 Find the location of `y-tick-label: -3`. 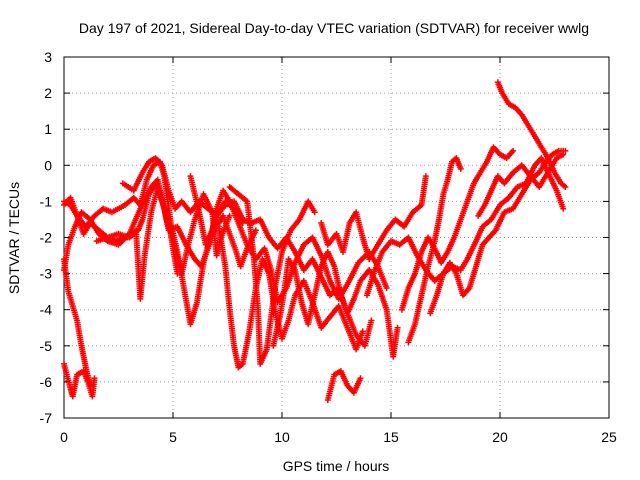

y-tick-label: -3 is located at coordinates (46, 274).